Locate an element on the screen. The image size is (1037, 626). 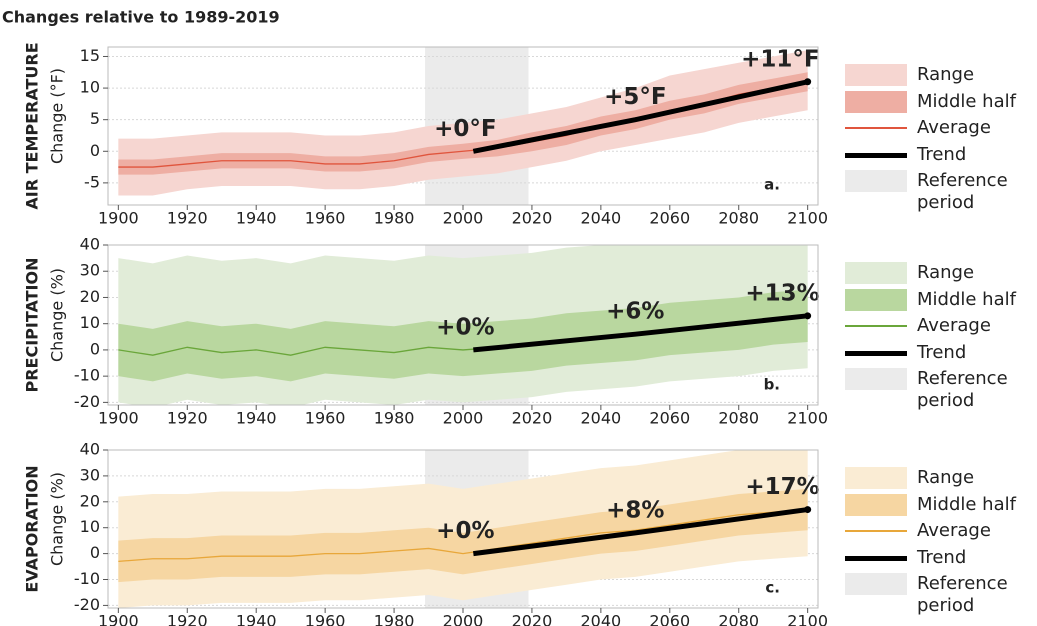
legend-item: Range is located at coordinates (940, 480).